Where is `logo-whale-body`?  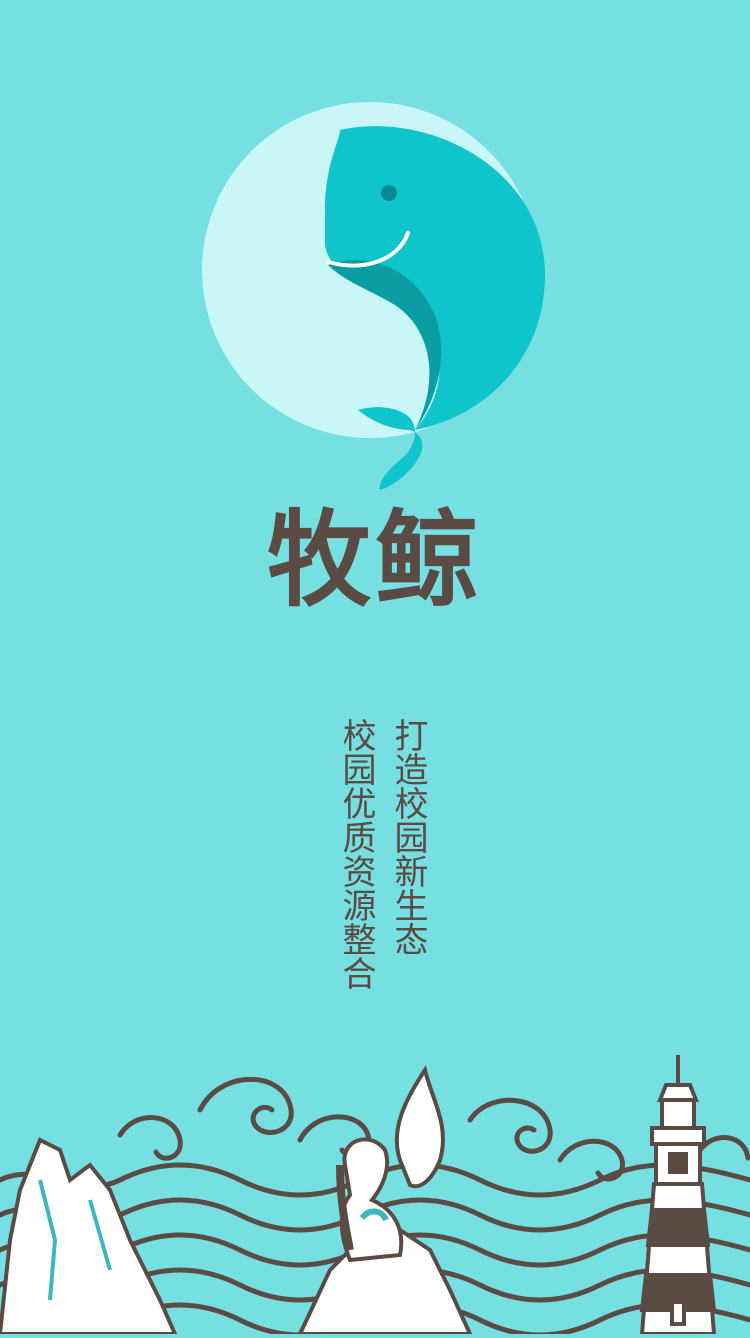
logo-whale-body is located at coordinates (435, 278).